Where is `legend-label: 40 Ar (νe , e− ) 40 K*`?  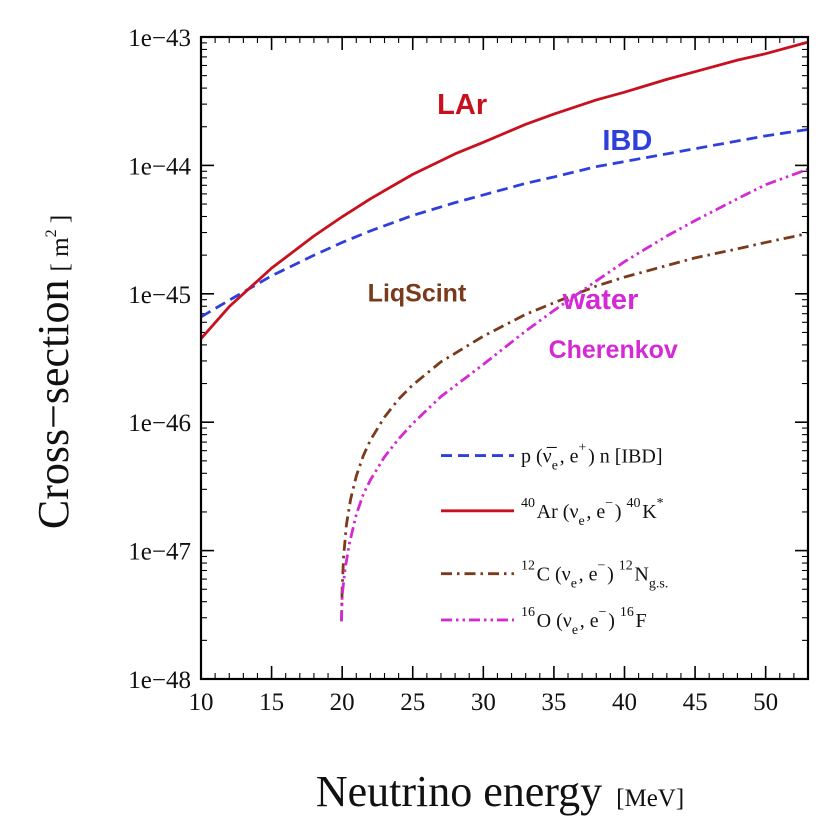
legend-label: 40 Ar (νe , e− ) 40 K* is located at coordinates (593, 512).